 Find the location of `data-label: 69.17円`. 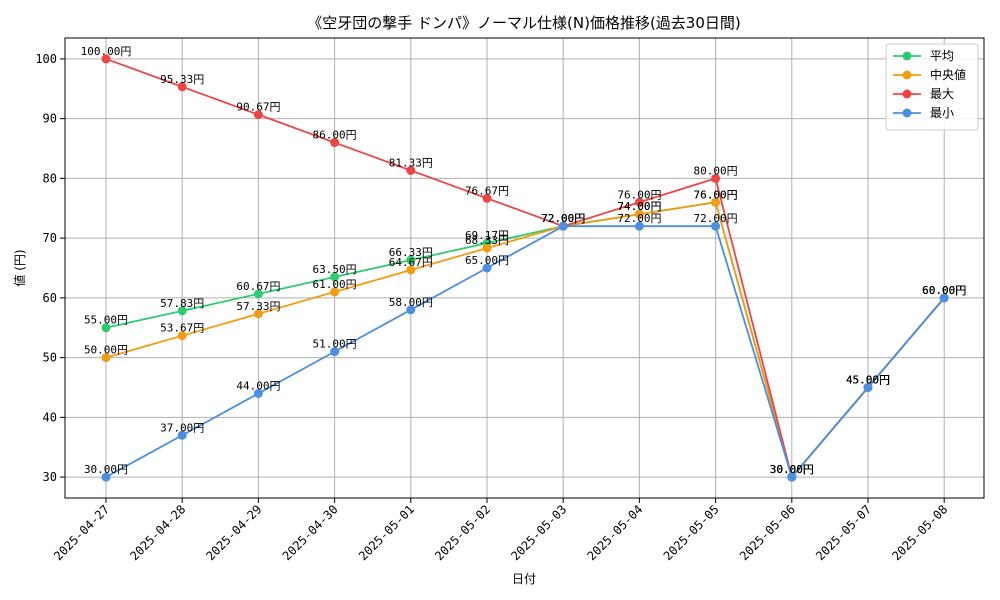

data-label: 69.17円 is located at coordinates (487, 235).